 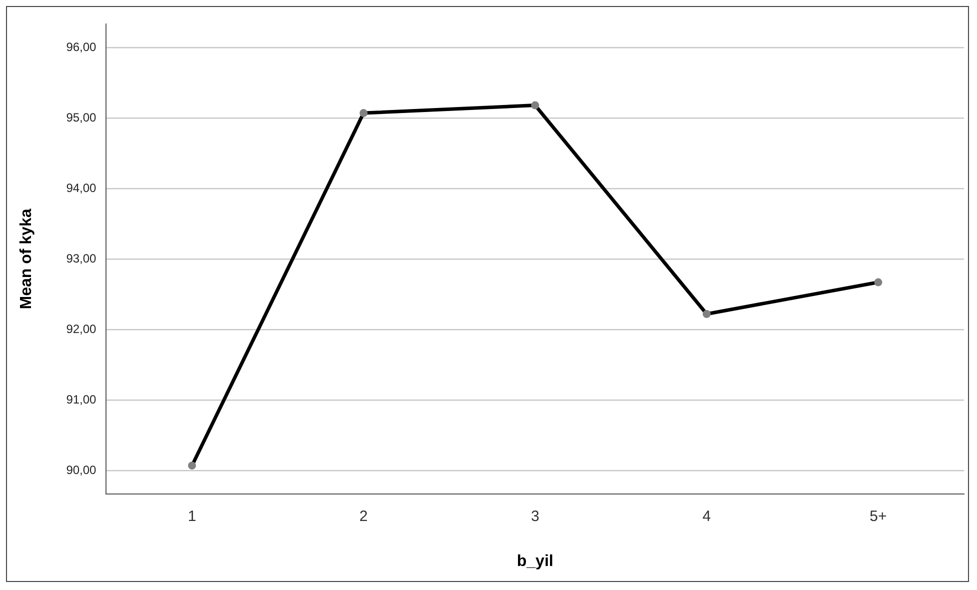 What do you see at coordinates (363, 516) in the screenshot?
I see `x-tick-label: 2` at bounding box center [363, 516].